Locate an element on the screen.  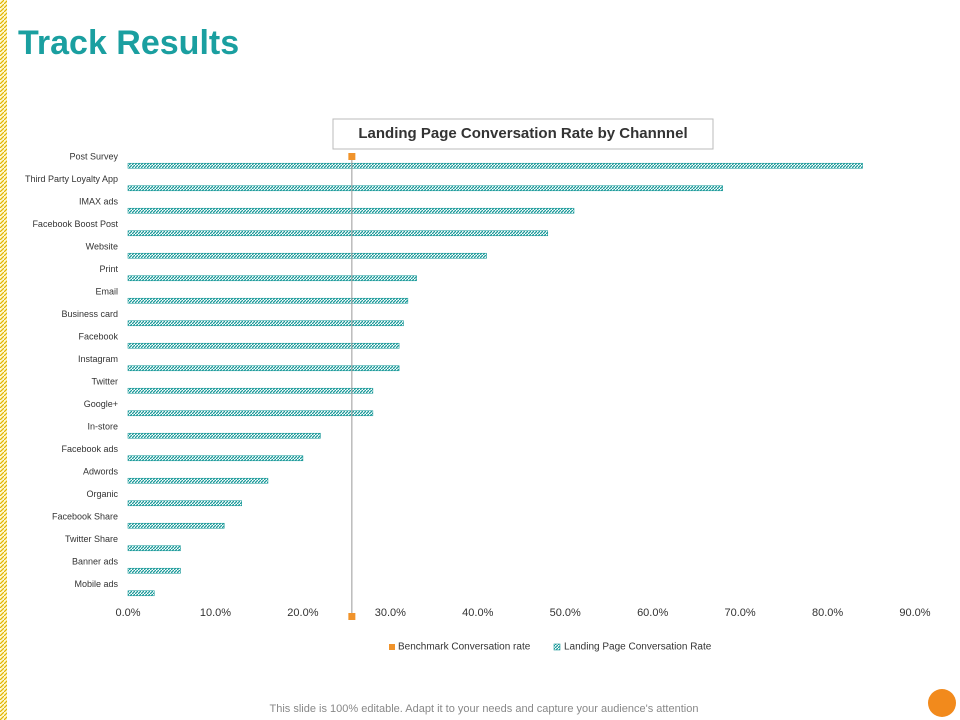
x-tick-label: 40.0% is located at coordinates (477, 613).